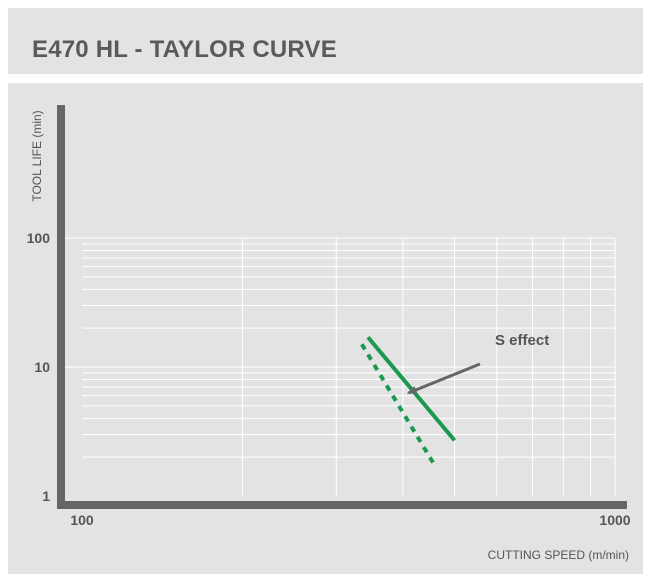  Describe the element at coordinates (37, 155) in the screenshot. I see `y-axis-label: TOOL LIFE (min)` at that location.